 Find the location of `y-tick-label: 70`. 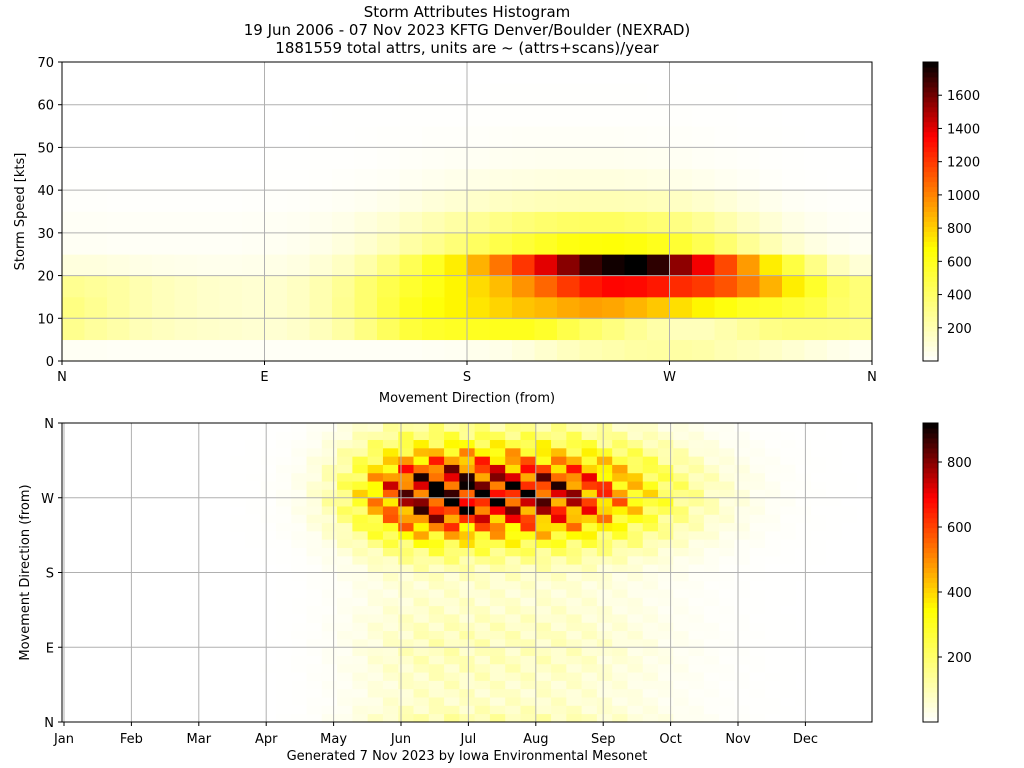

y-tick-label: 70 is located at coordinates (45, 63).